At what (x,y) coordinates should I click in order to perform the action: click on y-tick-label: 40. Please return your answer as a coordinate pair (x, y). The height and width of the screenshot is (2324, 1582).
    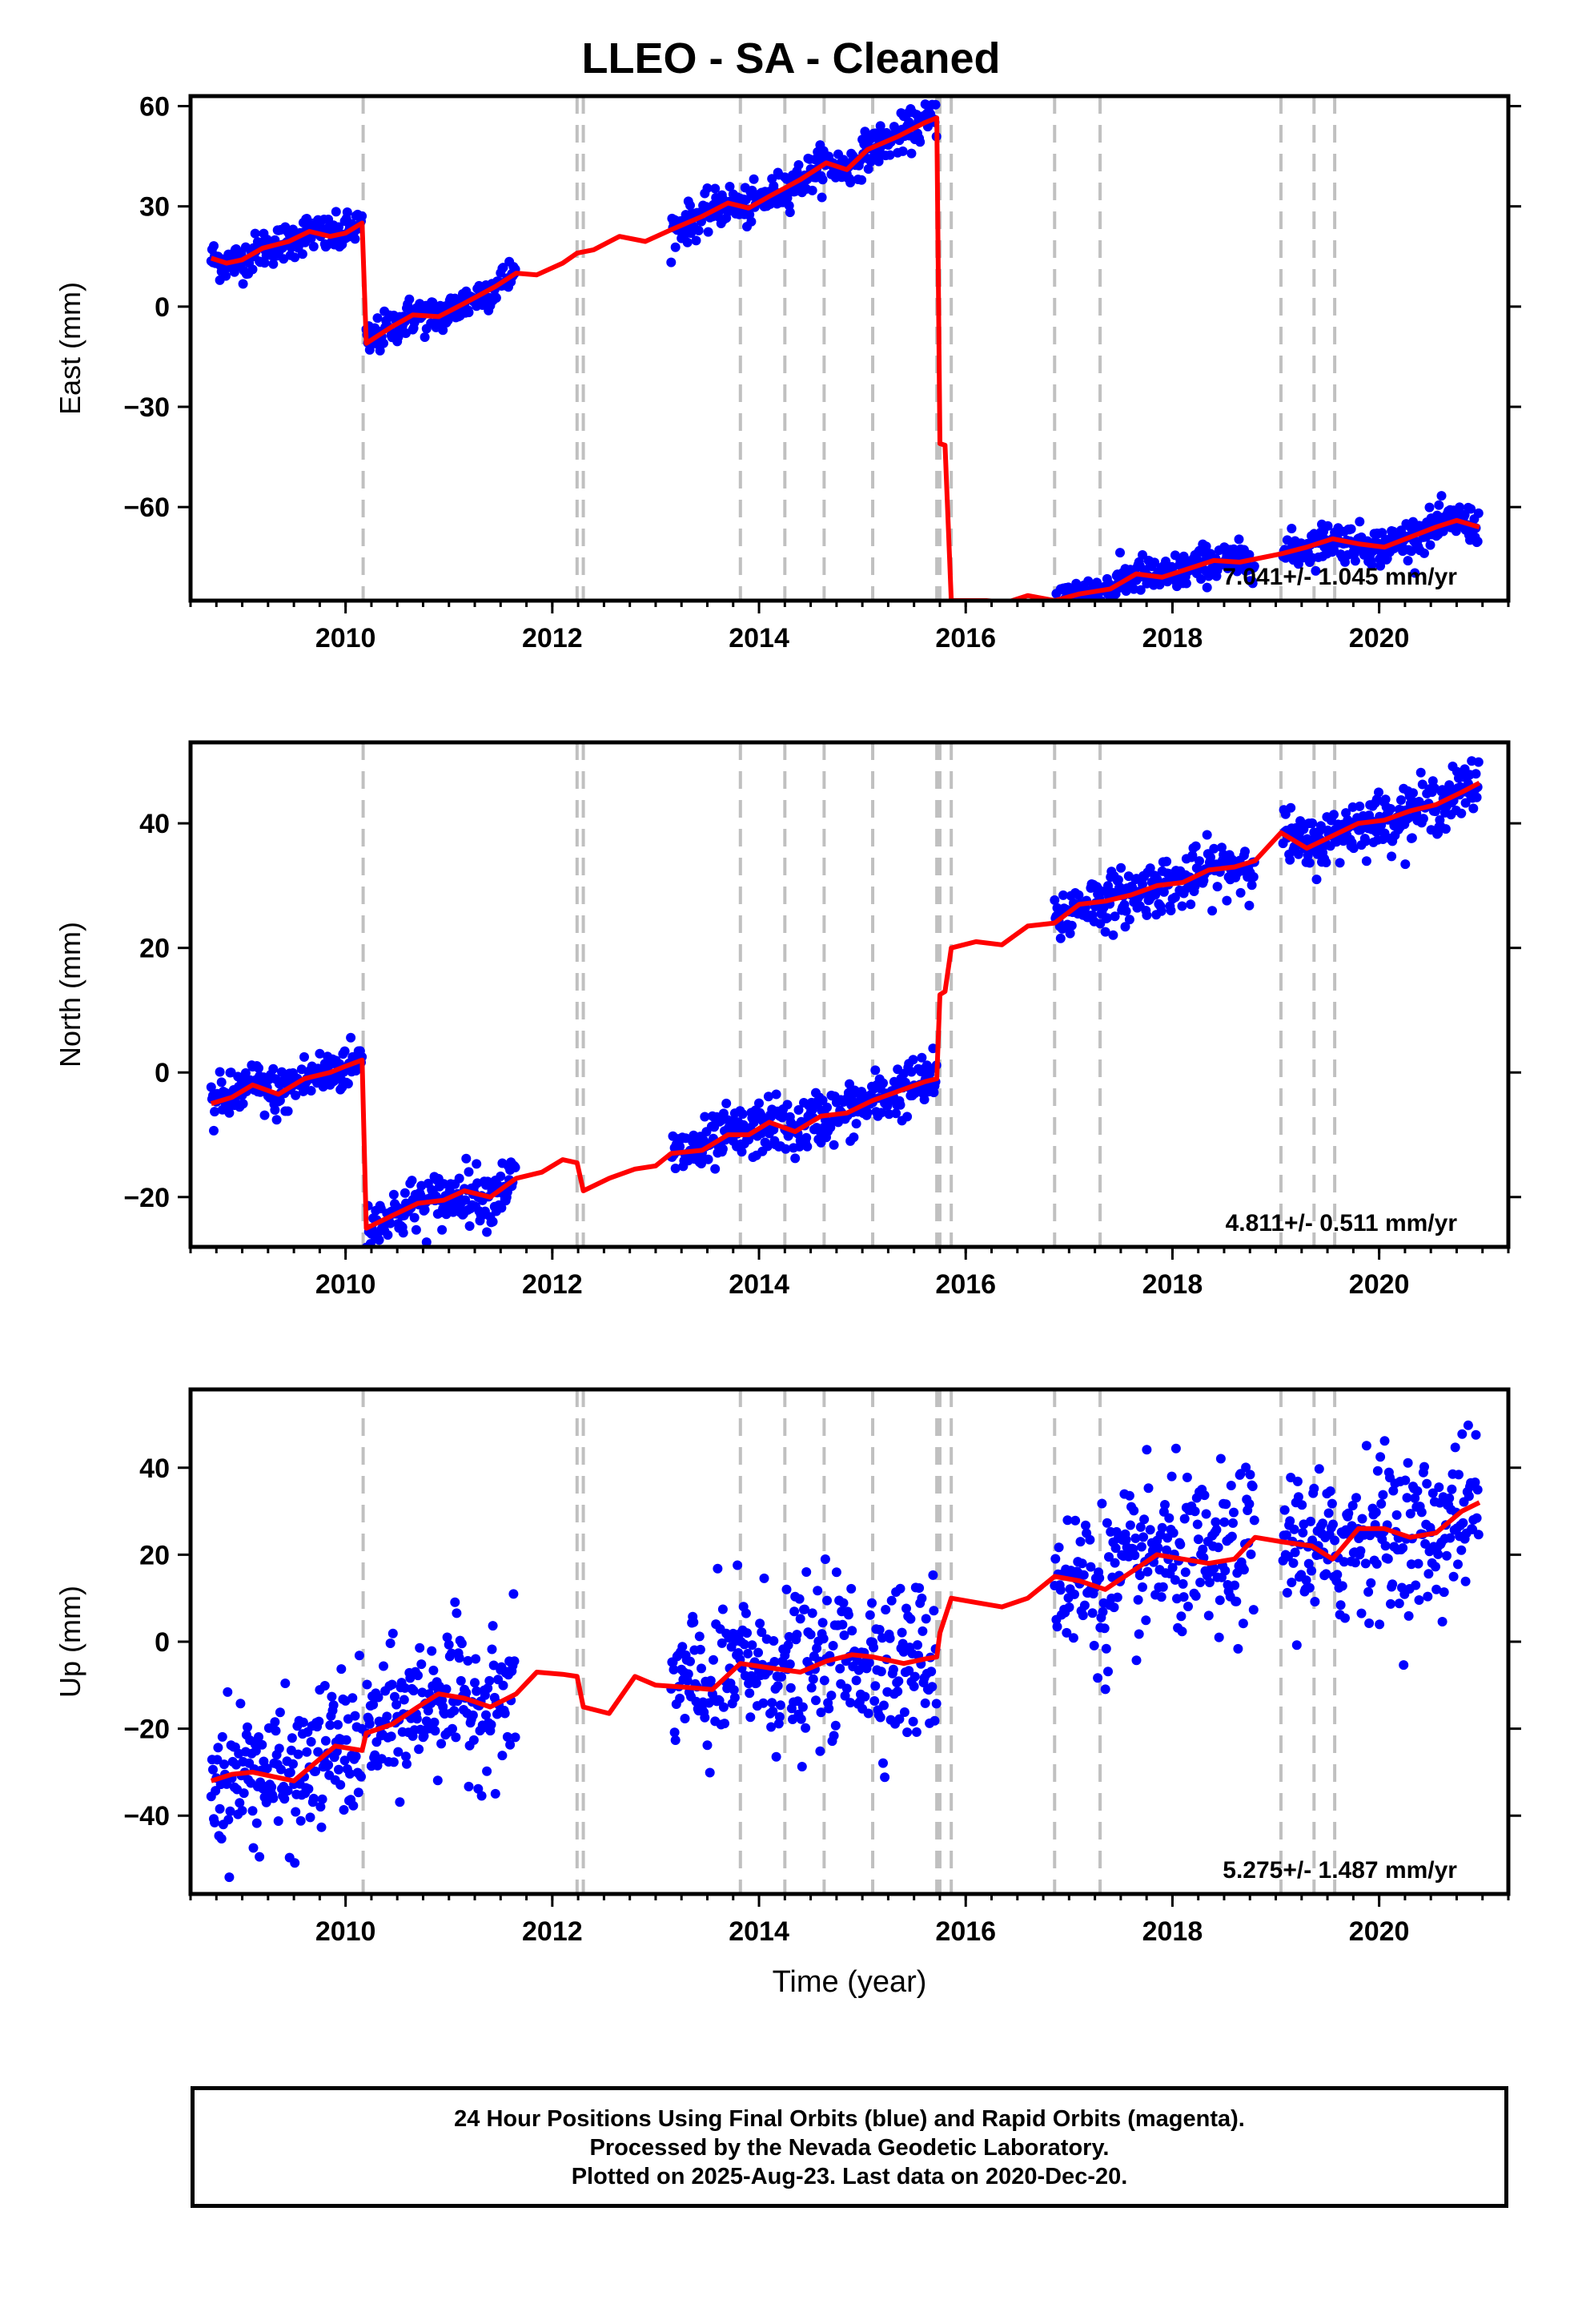
    Looking at the image, I should click on (154, 1469).